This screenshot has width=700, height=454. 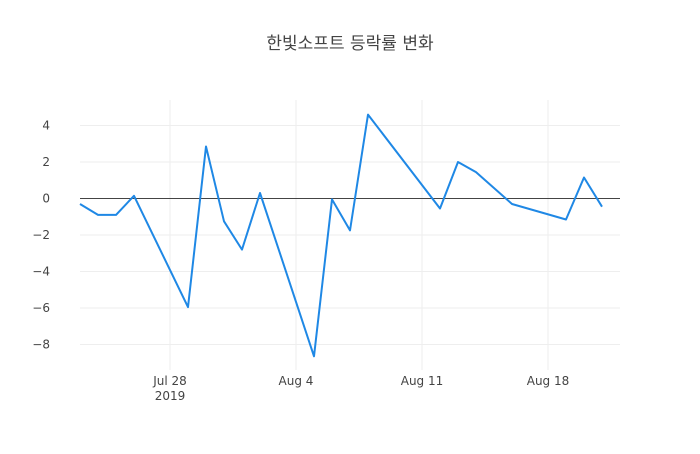 I want to click on y-tick-label: −2, so click(x=41, y=235).